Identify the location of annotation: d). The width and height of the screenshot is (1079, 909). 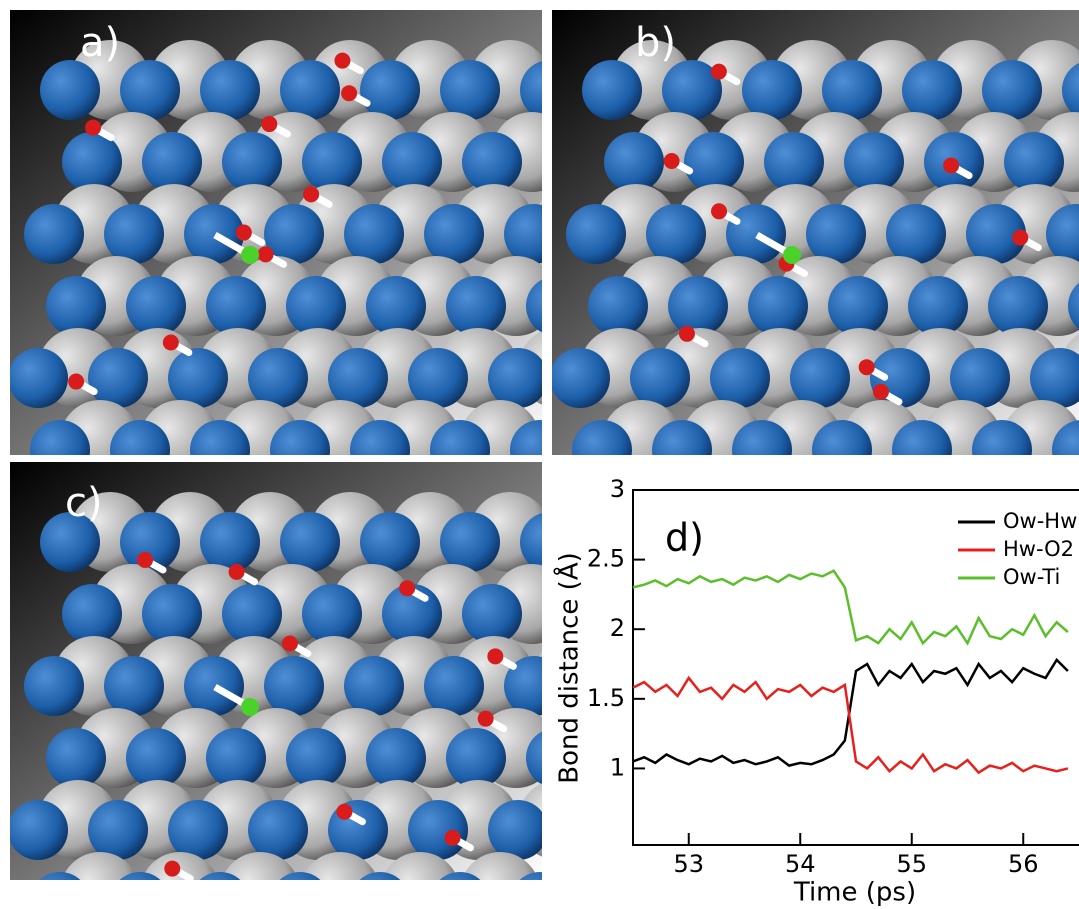
(684, 538).